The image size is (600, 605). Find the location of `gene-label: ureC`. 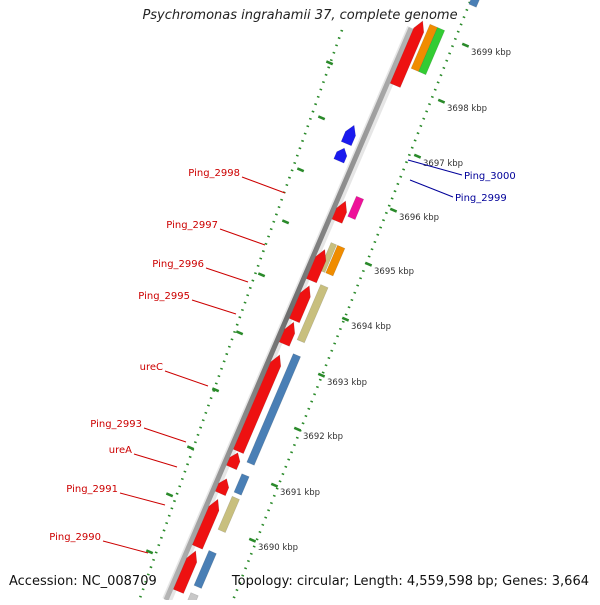

gene-label: ureC is located at coordinates (151, 367).